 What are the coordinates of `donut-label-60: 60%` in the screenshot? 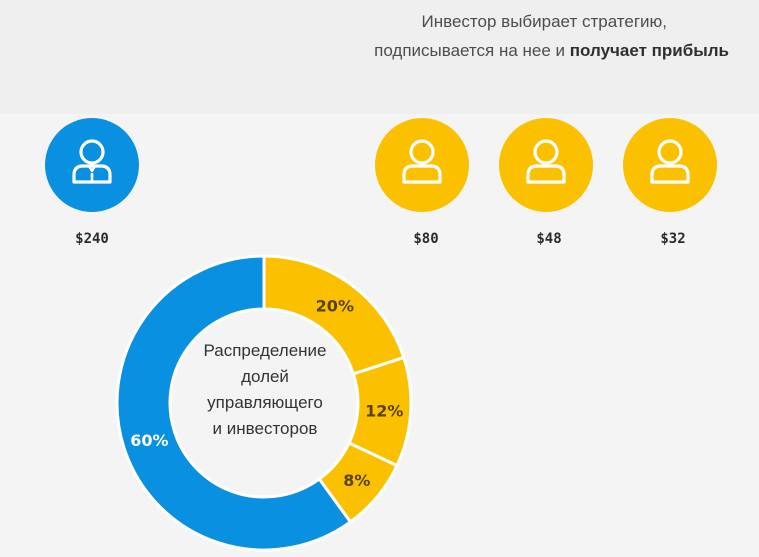 It's located at (149, 440).